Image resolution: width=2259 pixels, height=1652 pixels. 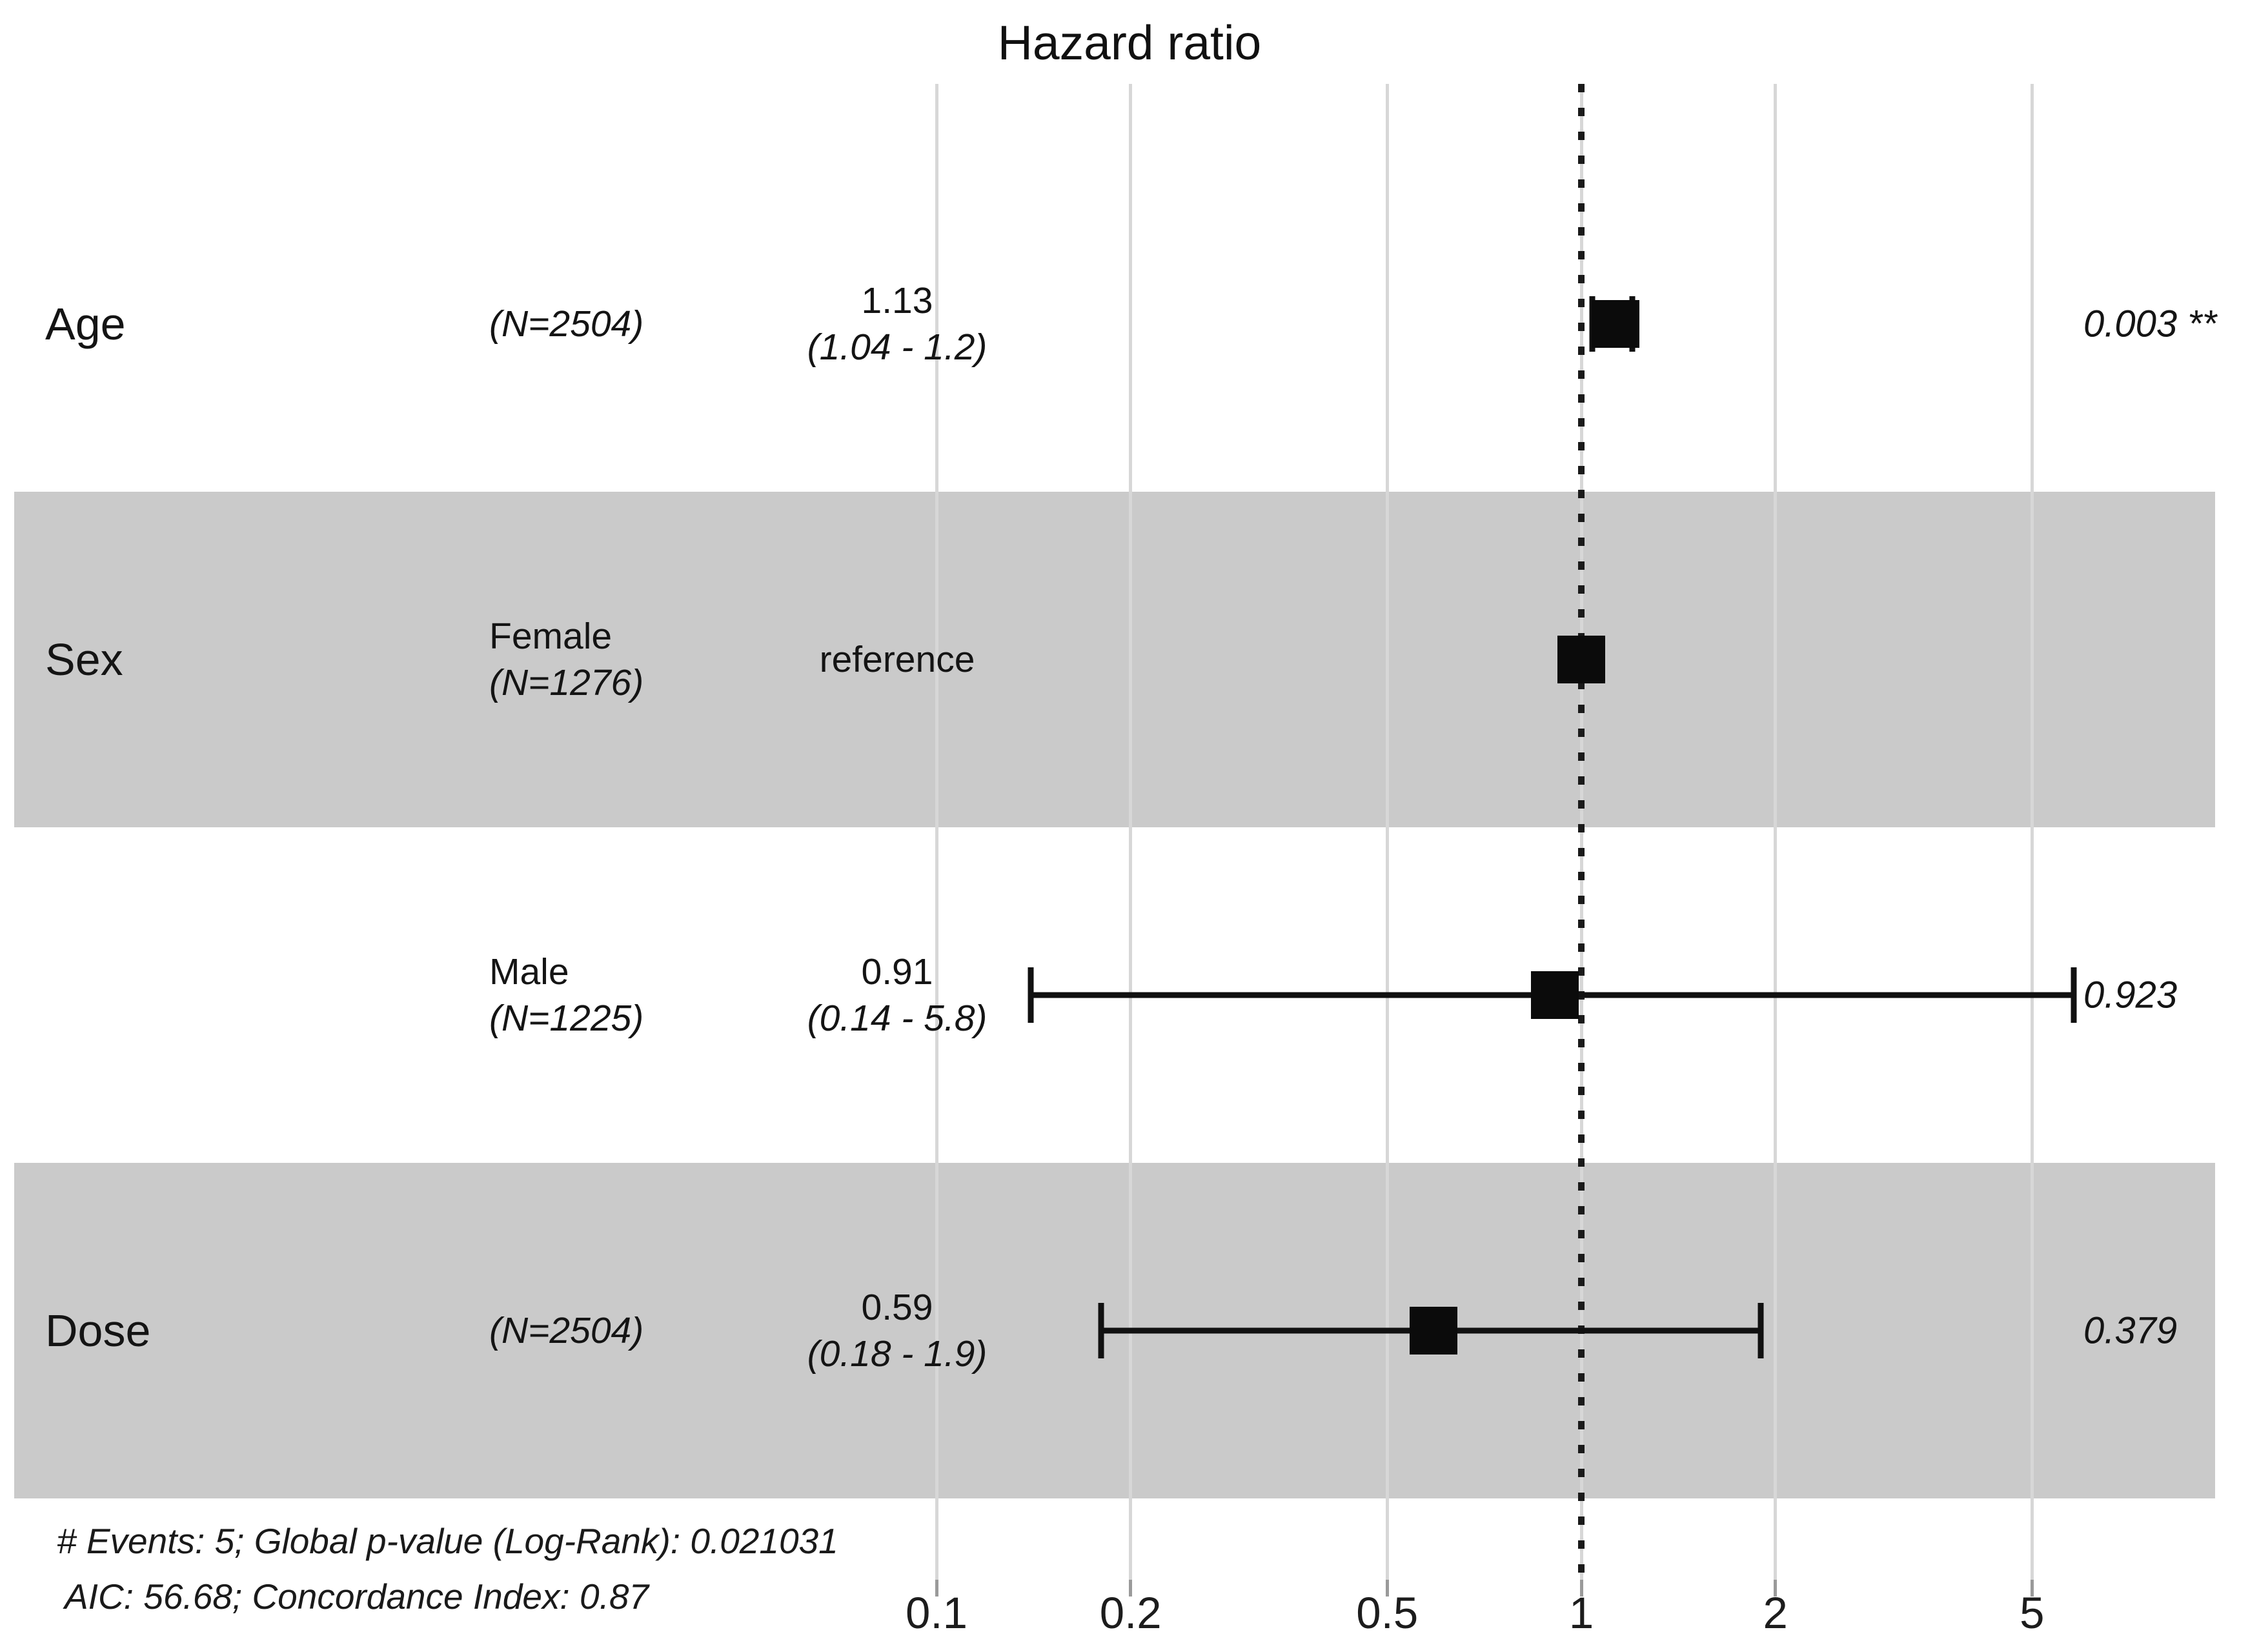 I want to click on n-count-label: (N=1225), so click(x=567, y=1018).